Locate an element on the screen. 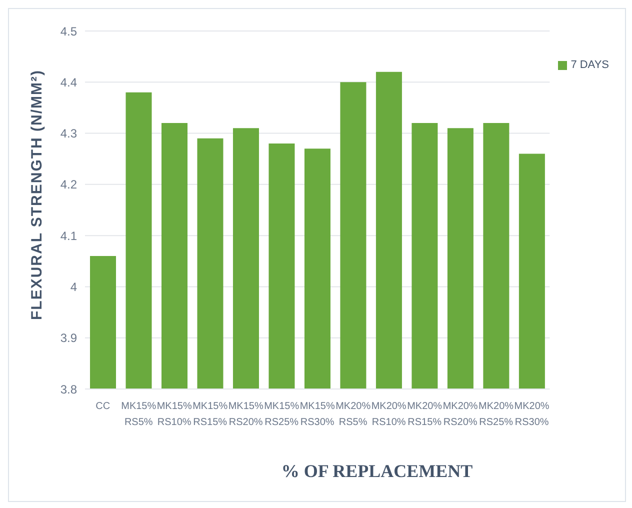 This screenshot has width=632, height=508. y-tick-label: 4.4 is located at coordinates (69, 82).